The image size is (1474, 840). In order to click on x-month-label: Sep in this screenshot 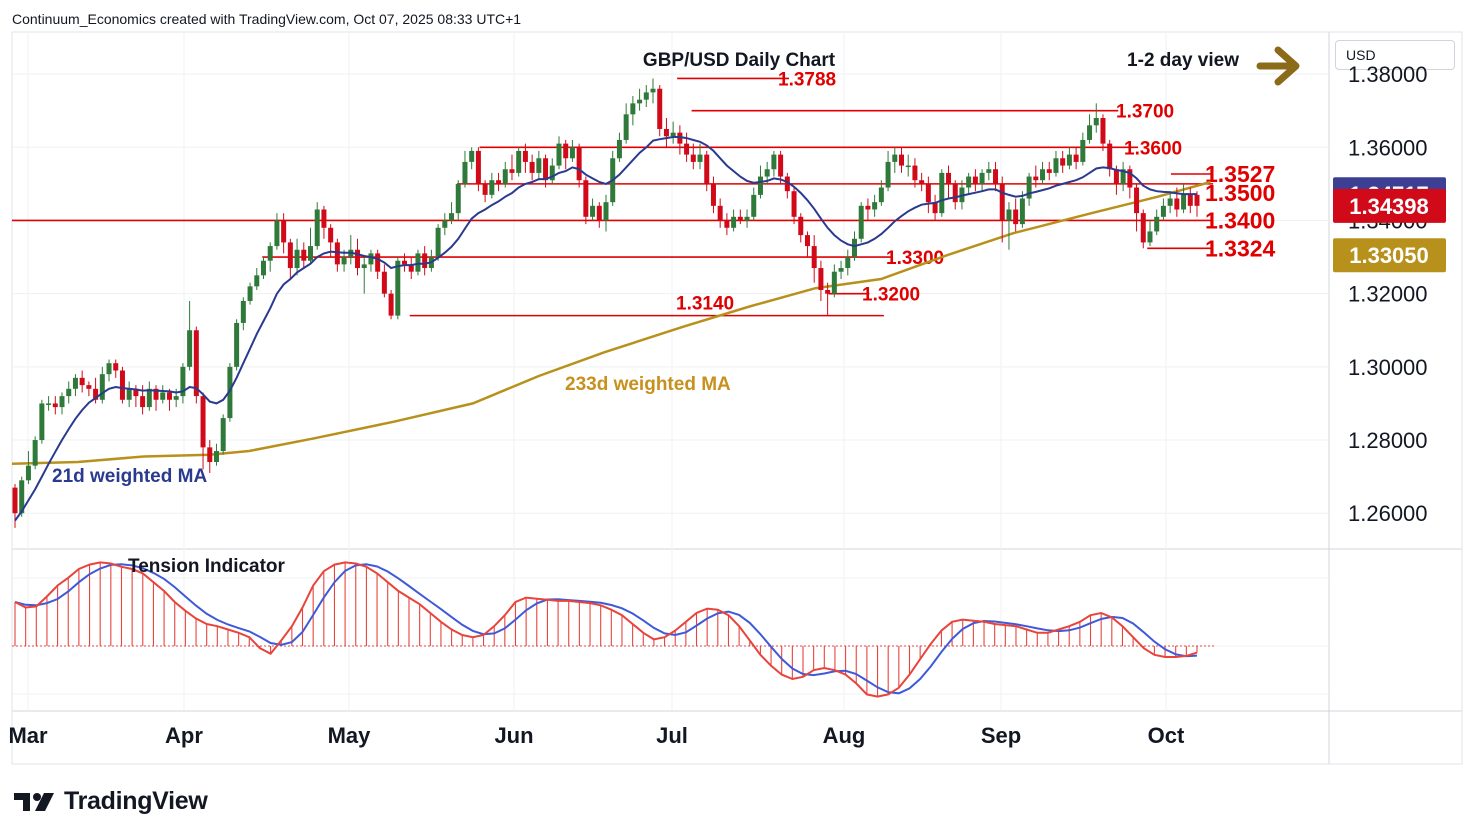, I will do `click(1001, 735)`.